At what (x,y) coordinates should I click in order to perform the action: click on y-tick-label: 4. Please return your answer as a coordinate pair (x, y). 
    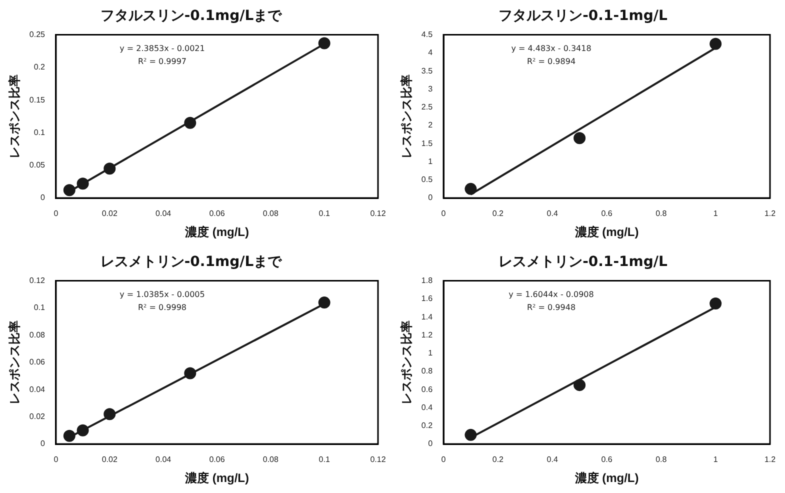
    Looking at the image, I should click on (431, 53).